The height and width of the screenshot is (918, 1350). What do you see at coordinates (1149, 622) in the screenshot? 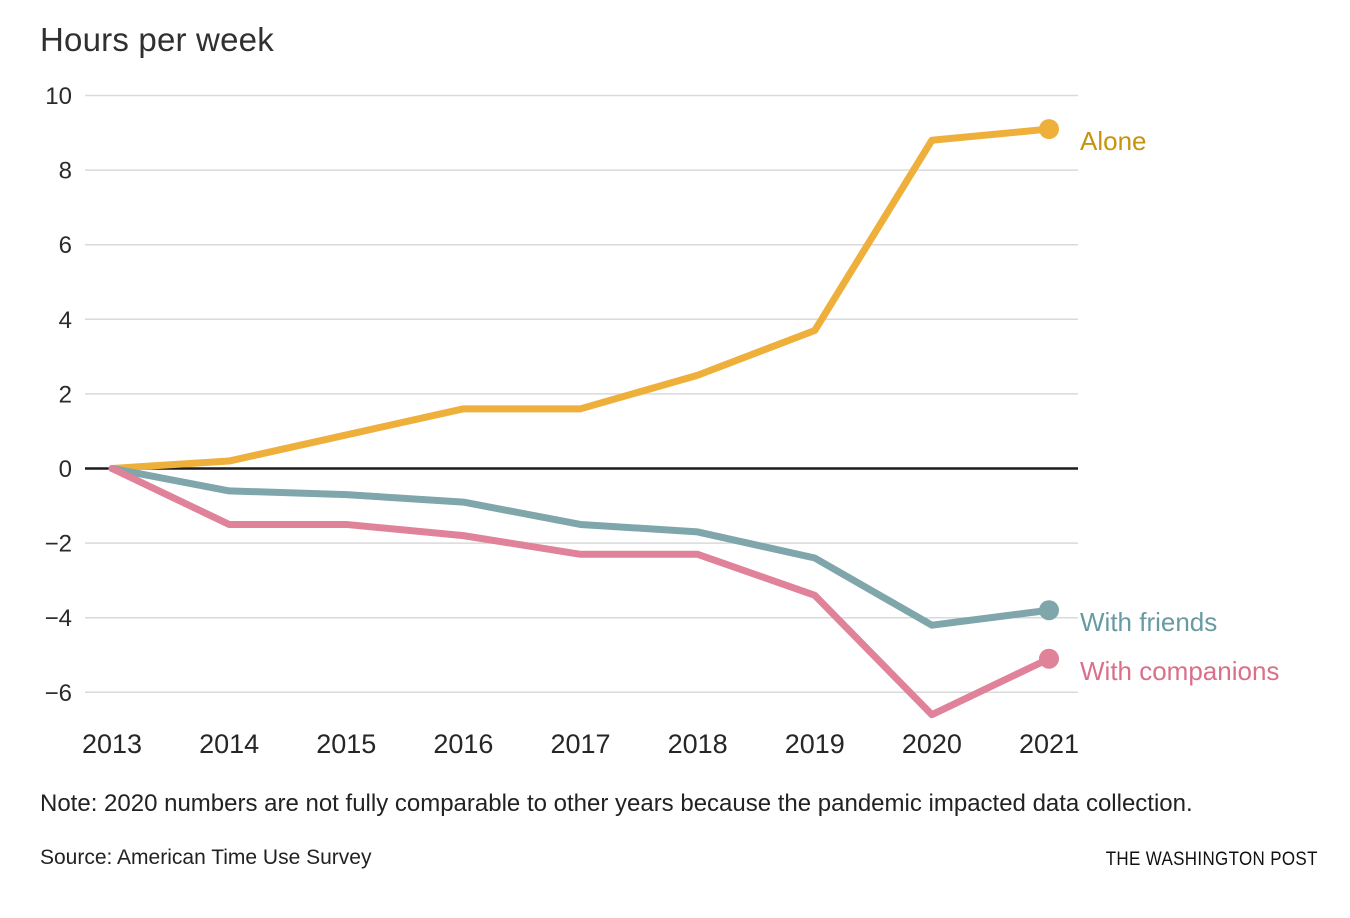
I see `series-label-with-friends: With friends` at bounding box center [1149, 622].